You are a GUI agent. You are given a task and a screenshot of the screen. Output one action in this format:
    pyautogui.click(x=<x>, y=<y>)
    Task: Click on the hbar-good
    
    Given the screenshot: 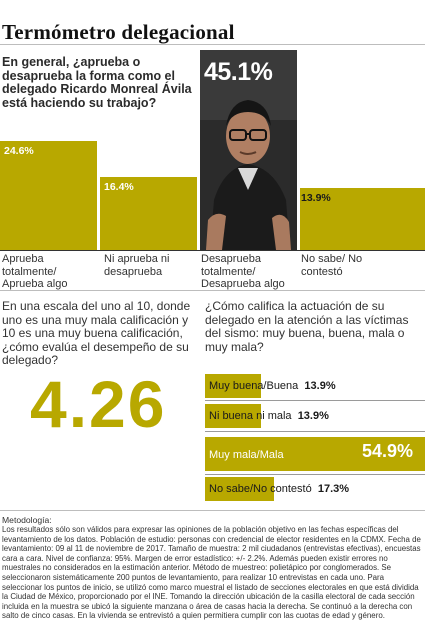 What is the action you would take?
    pyautogui.click(x=233, y=386)
    